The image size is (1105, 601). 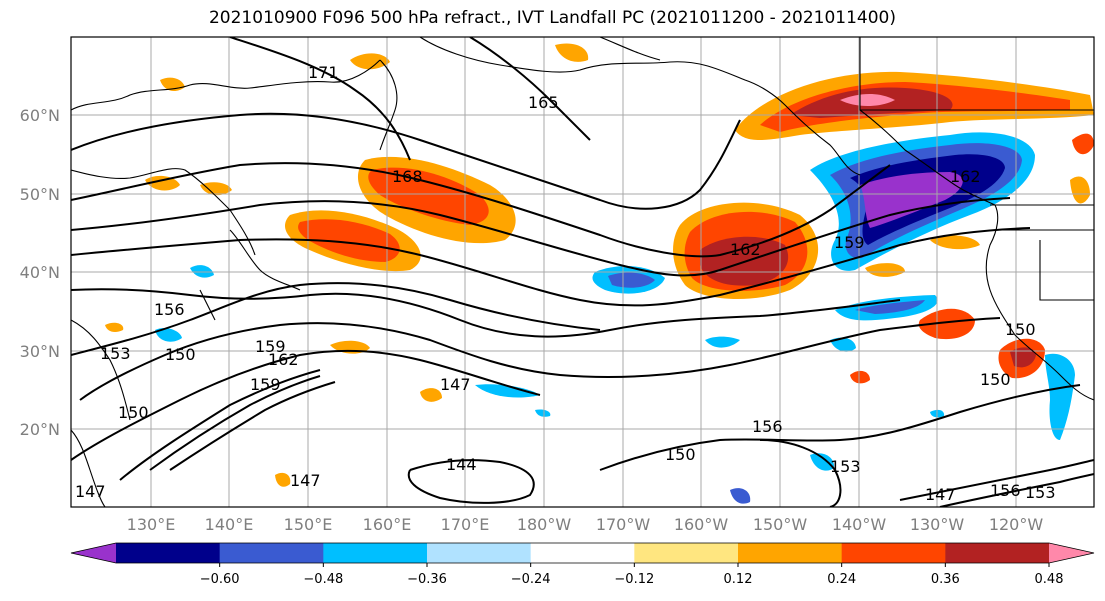 What do you see at coordinates (1071, 553) in the screenshot?
I see `colorbar-extend-high` at bounding box center [1071, 553].